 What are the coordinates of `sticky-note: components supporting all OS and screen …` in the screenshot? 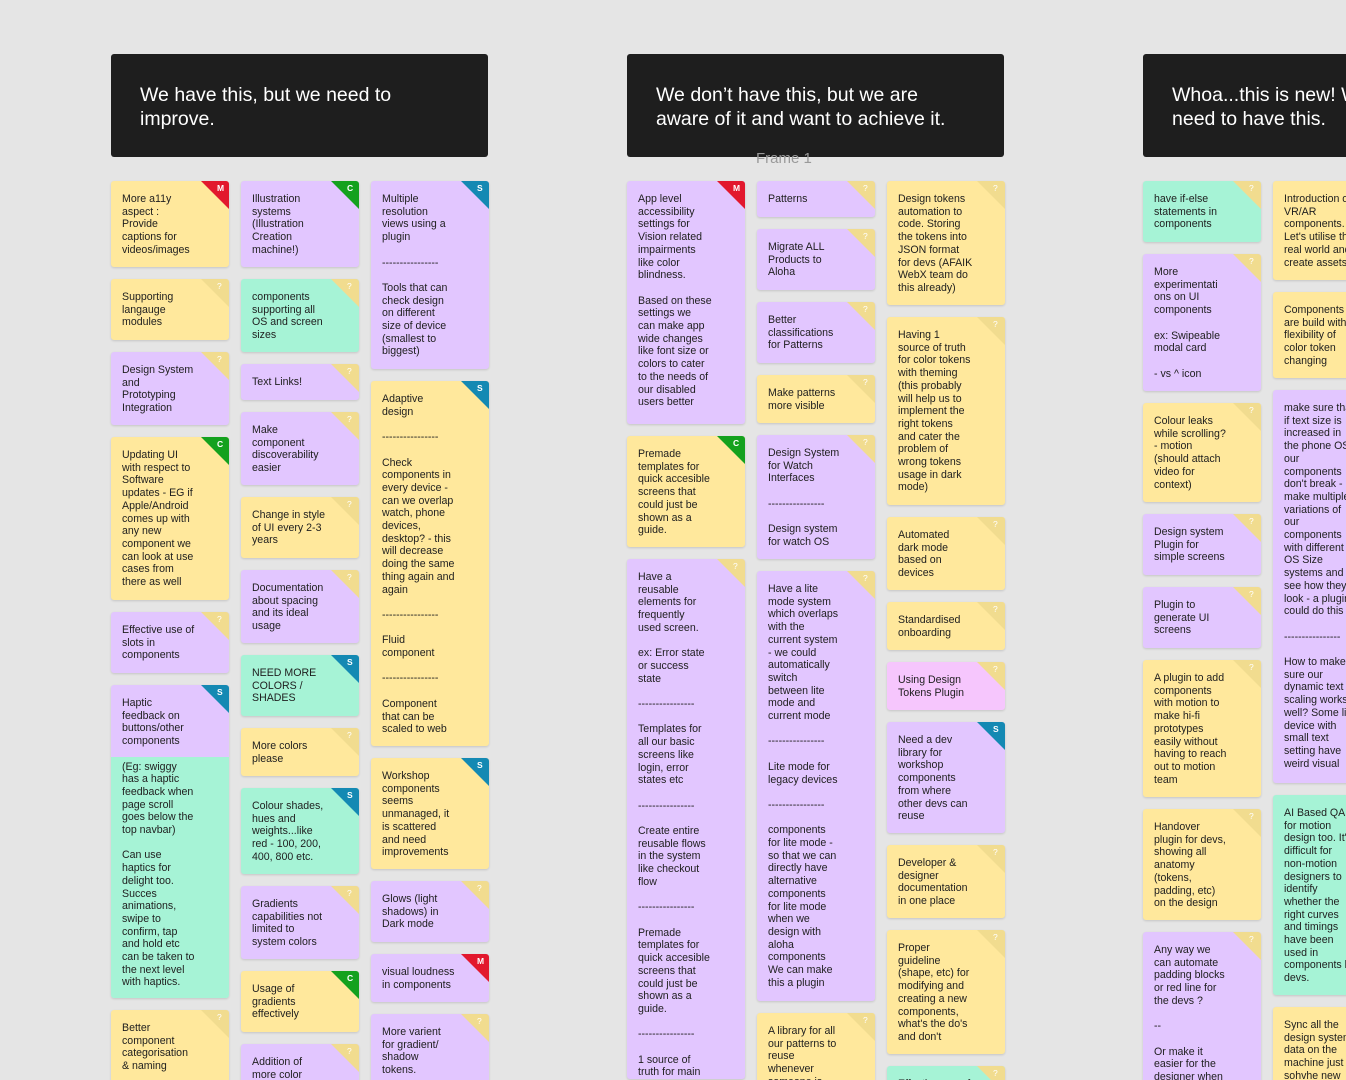 It's located at (300, 315).